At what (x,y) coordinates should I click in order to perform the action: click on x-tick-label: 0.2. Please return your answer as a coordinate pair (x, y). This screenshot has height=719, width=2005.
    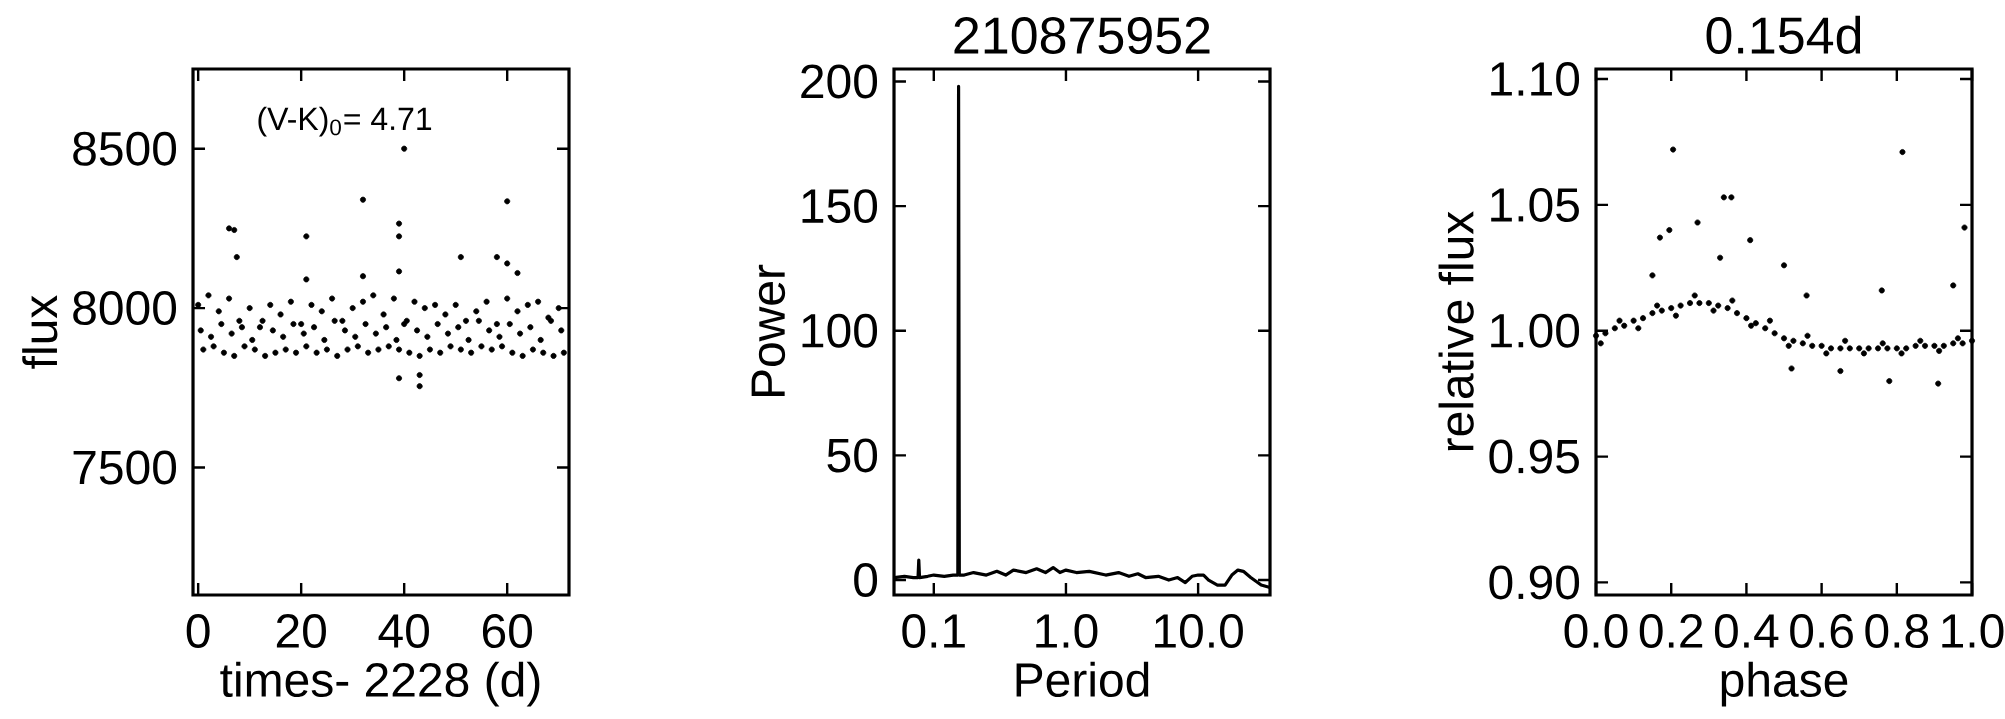
    Looking at the image, I should click on (1671, 631).